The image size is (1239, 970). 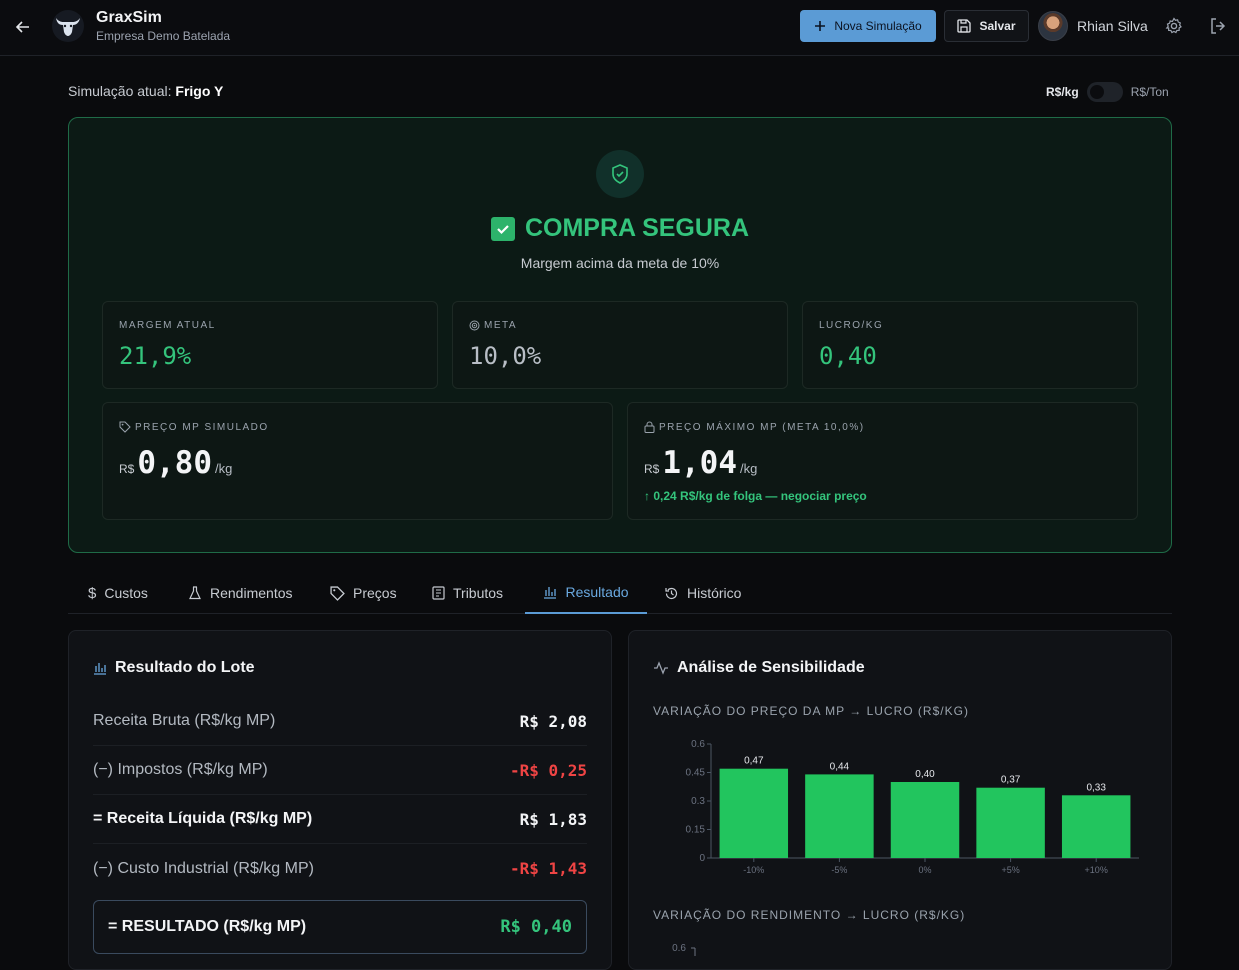 I want to click on total-label: = RESULTADO (R$/kg MP), so click(x=207, y=926).